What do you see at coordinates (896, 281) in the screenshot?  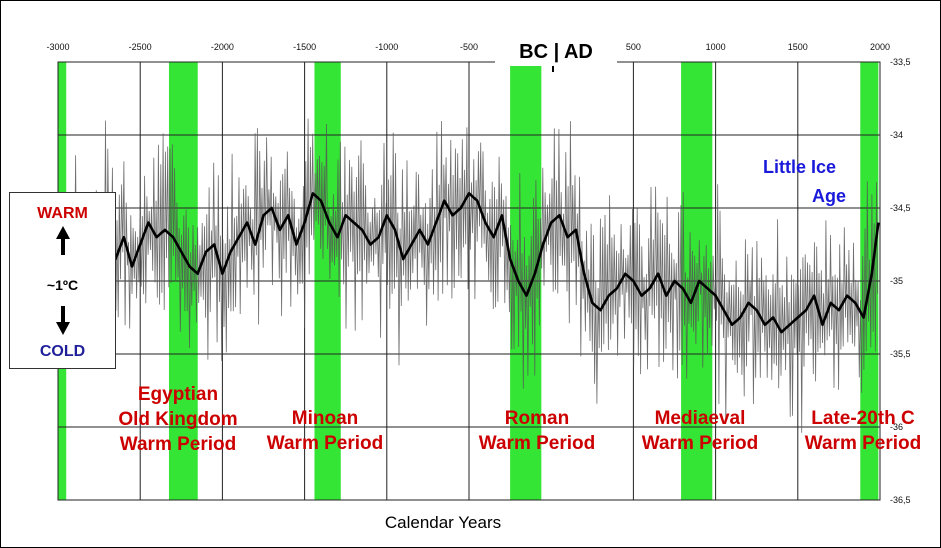 I see `y-tick-label-3: -35` at bounding box center [896, 281].